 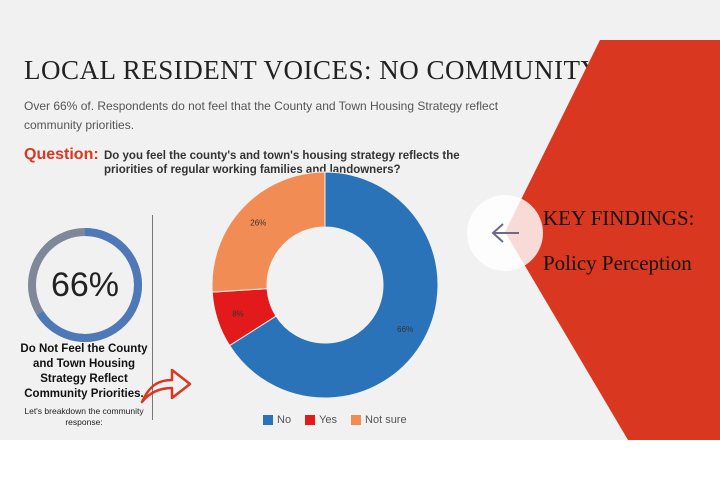 I want to click on key-findings-title: KEY FINDINGS:, so click(x=619, y=218).